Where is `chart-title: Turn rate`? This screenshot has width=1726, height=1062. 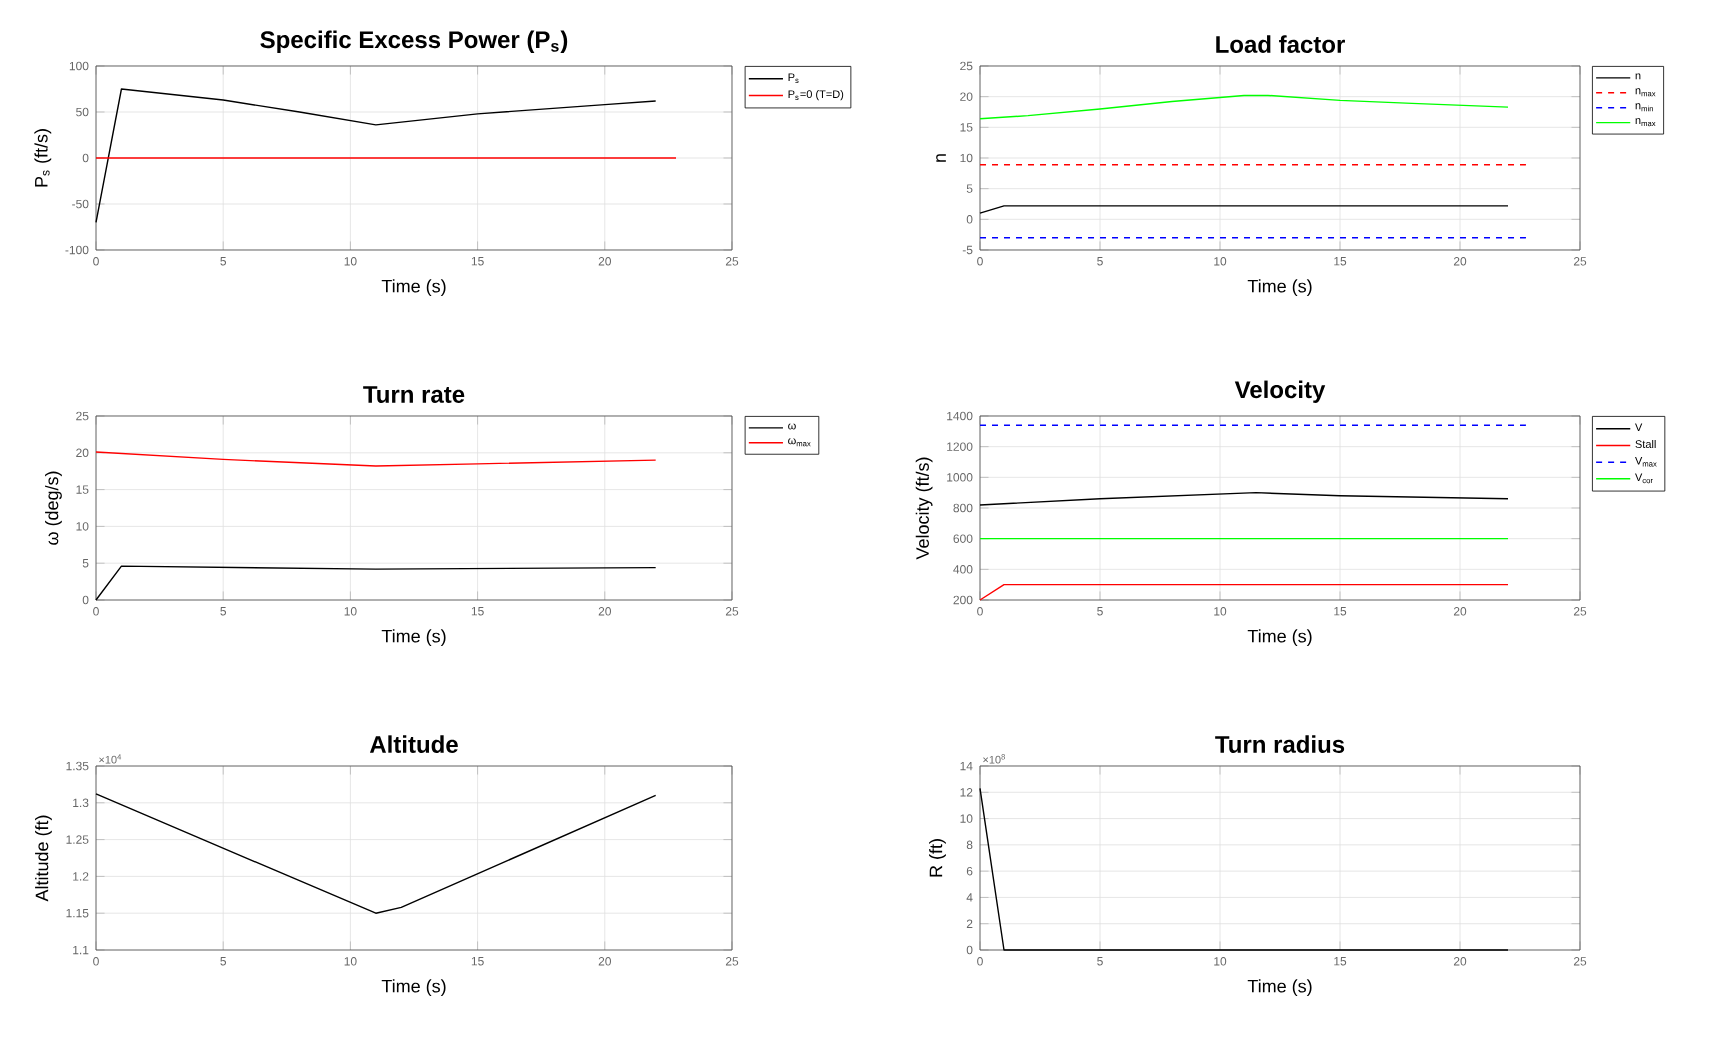
chart-title: Turn rate is located at coordinates (414, 394).